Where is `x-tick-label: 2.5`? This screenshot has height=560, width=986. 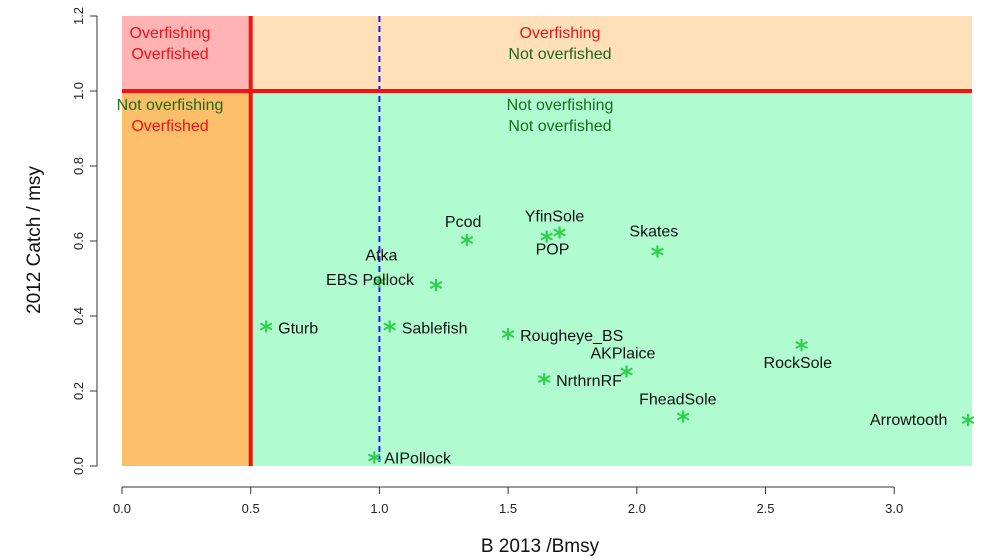
x-tick-label: 2.5 is located at coordinates (765, 508).